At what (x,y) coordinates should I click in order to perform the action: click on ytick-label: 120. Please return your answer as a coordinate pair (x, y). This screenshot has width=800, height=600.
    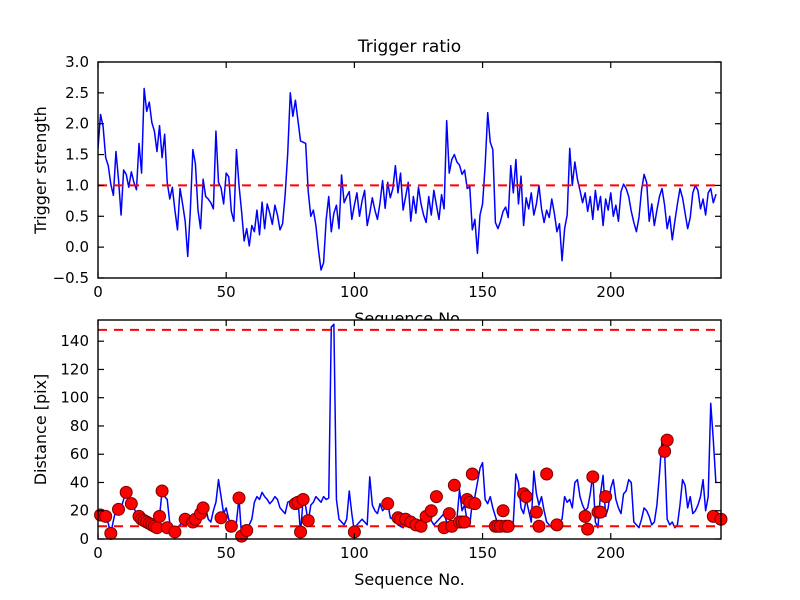
    Looking at the image, I should click on (74, 369).